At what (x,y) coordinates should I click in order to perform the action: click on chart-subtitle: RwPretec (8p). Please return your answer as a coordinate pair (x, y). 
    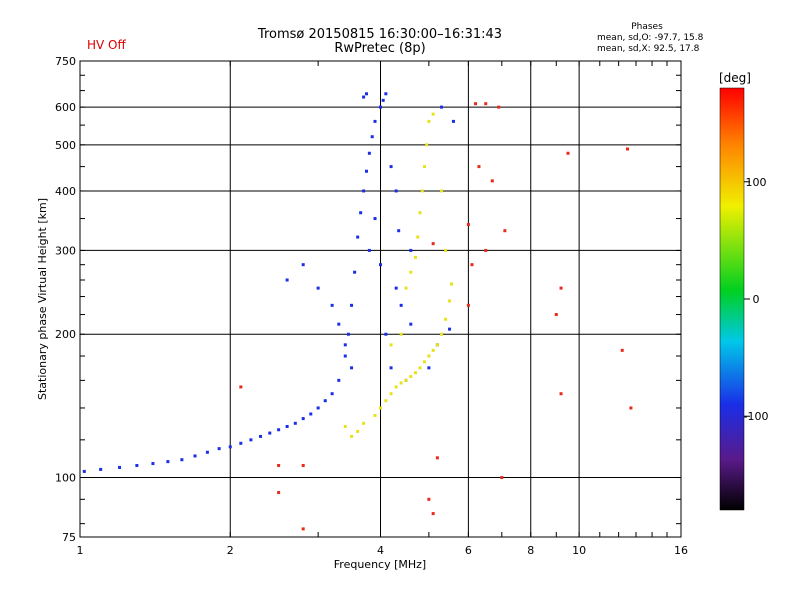
    Looking at the image, I should click on (380, 48).